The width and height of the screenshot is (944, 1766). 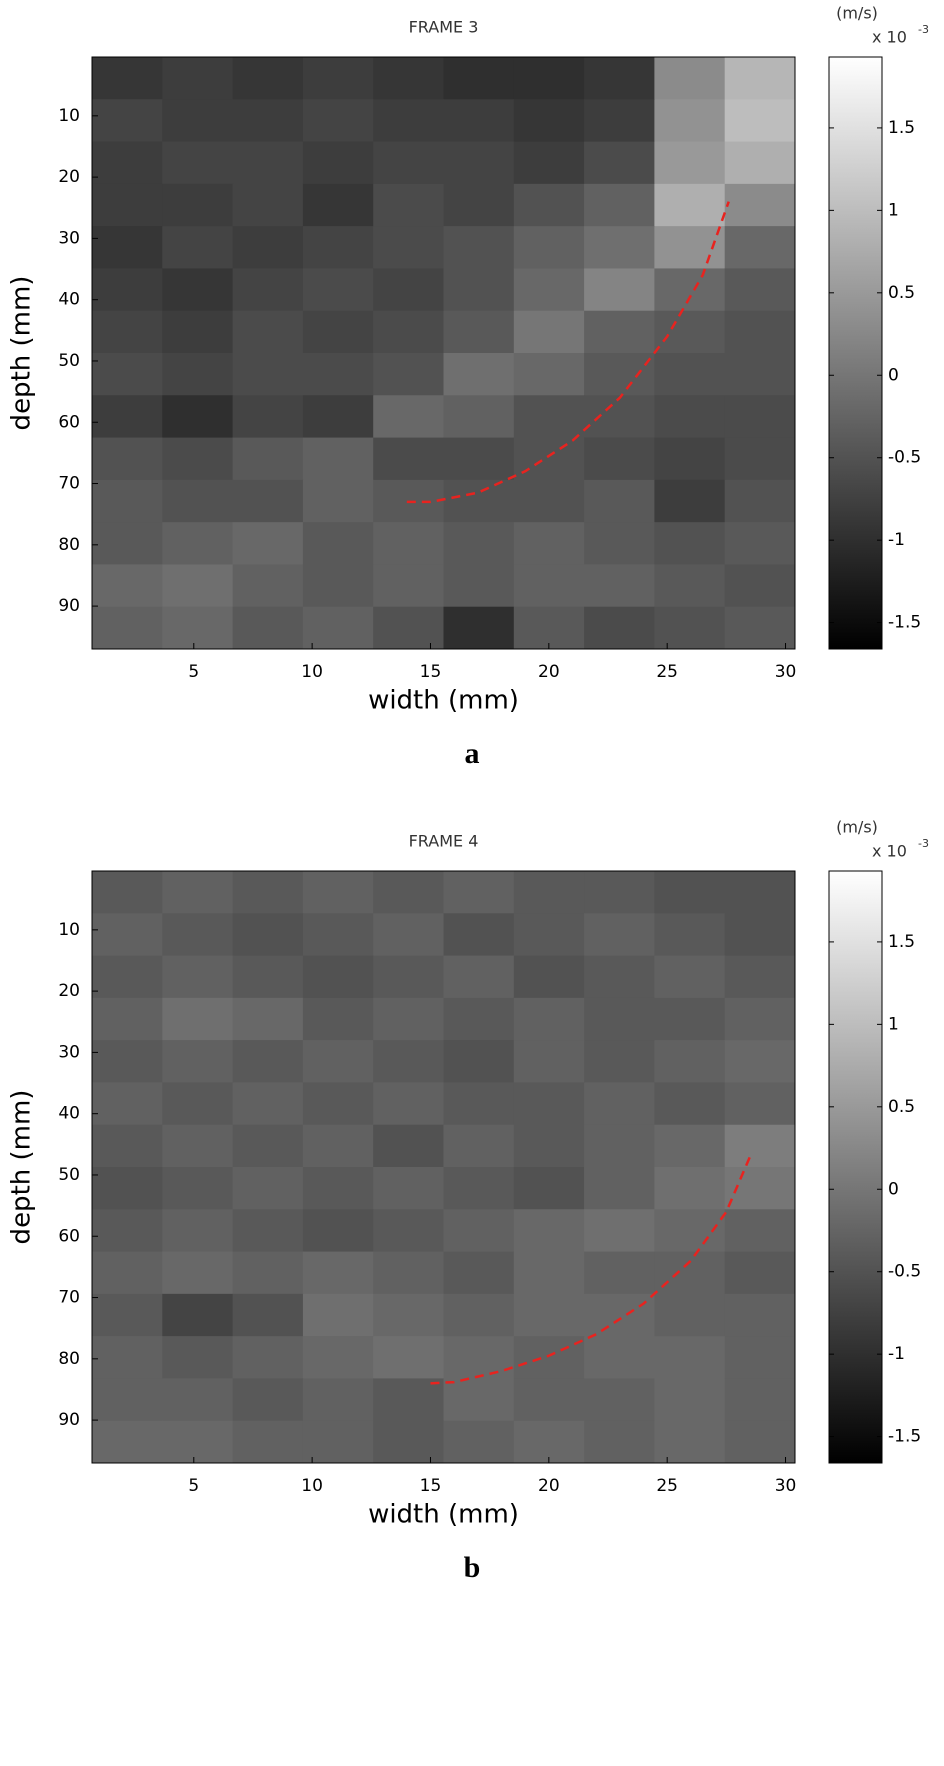 I want to click on colorbar-tick-label: 0, so click(x=893, y=375).